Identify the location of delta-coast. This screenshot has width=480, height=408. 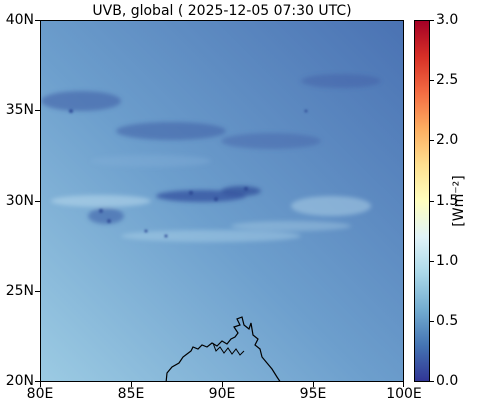
(228, 349).